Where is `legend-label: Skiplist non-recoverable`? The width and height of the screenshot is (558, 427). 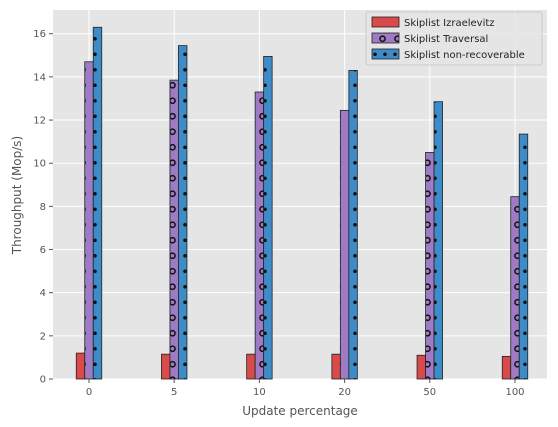
legend-label: Skiplist non-recoverable is located at coordinates (464, 55).